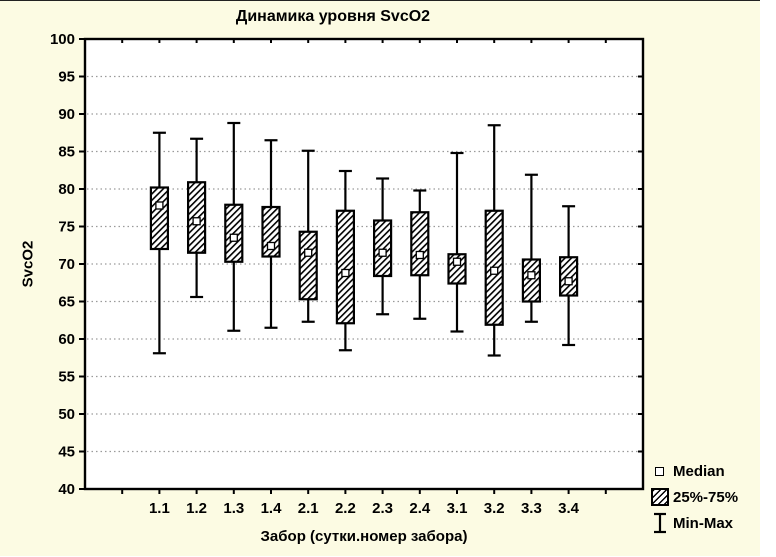 The image size is (776, 557). Describe the element at coordinates (569, 508) in the screenshot. I see `x-tick-label: 3.4` at that location.